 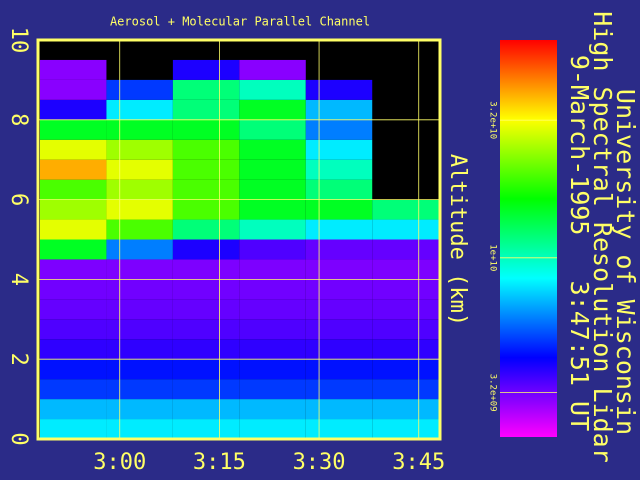 What do you see at coordinates (18, 279) in the screenshot?
I see `y-tick-label: 4` at bounding box center [18, 279].